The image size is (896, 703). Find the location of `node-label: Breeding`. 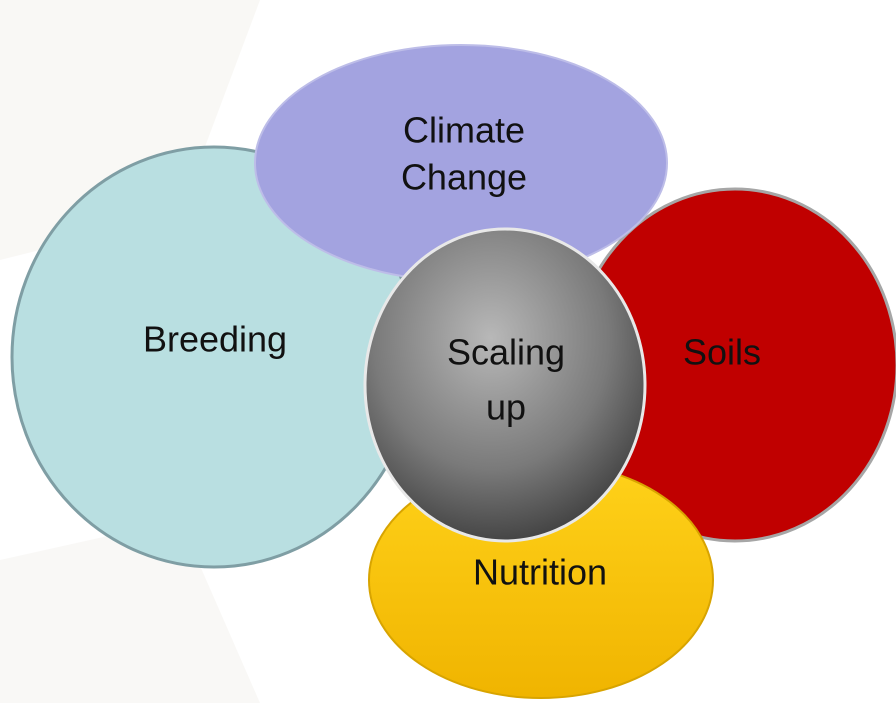

node-label: Breeding is located at coordinates (215, 339).